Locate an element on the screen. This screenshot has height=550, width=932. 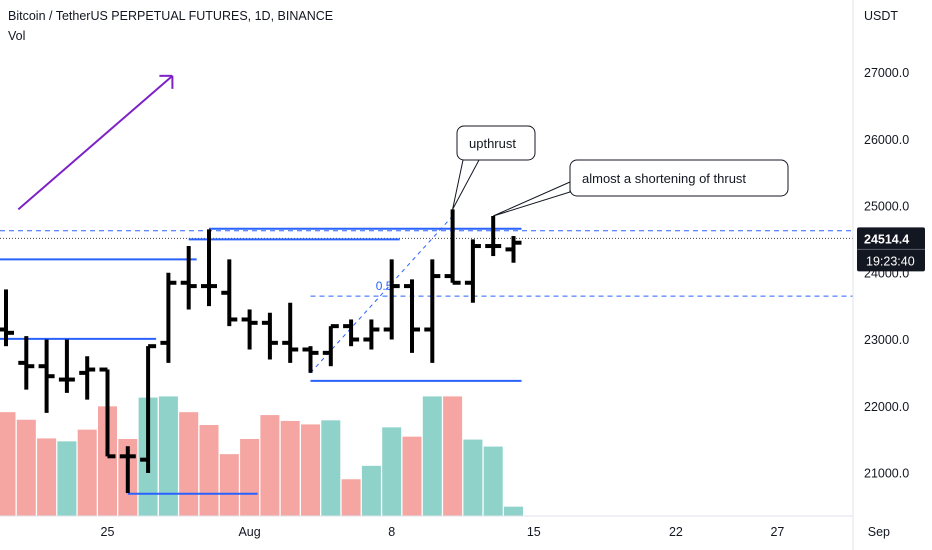
time-tick-label: 8 is located at coordinates (391, 532).